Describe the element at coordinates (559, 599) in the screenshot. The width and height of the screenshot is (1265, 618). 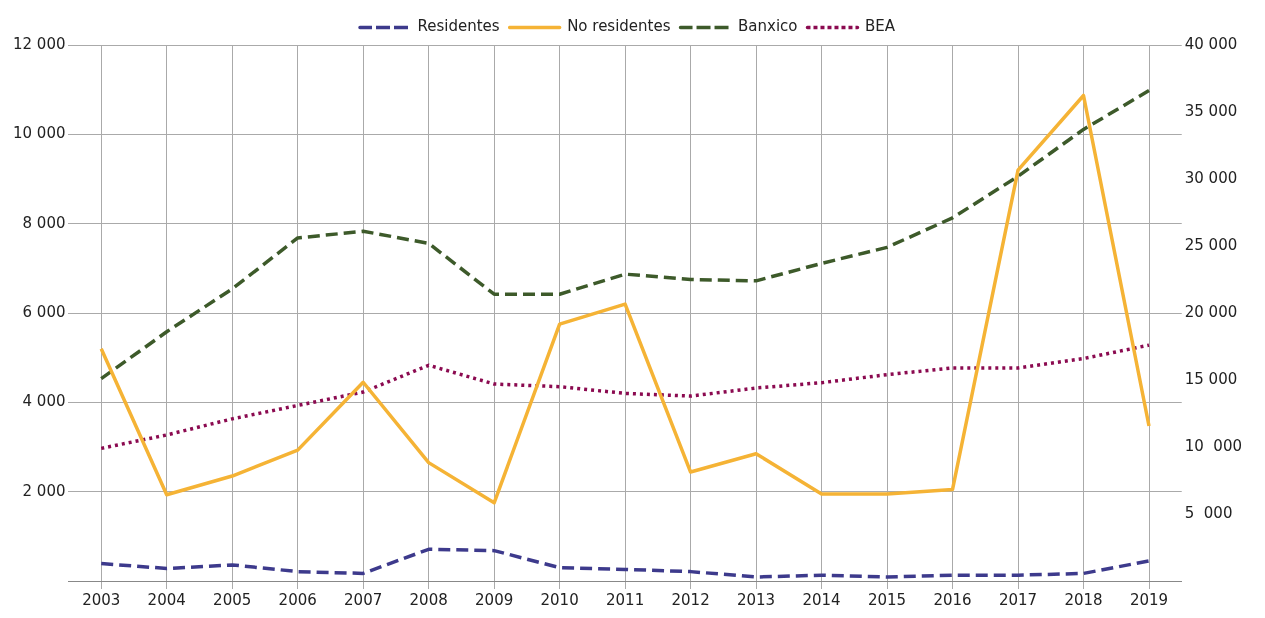
I see `x-tick-label: 2010` at that location.